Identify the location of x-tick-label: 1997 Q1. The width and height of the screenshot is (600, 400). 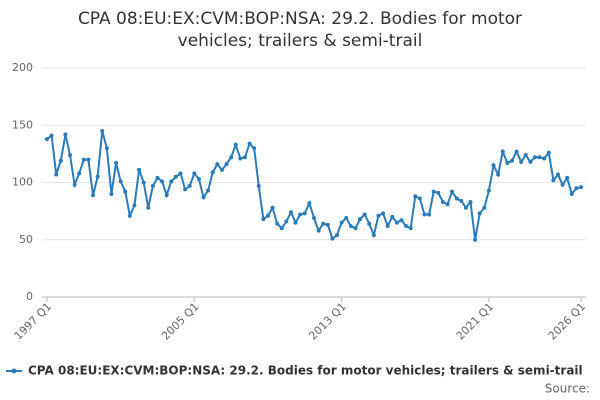
(33, 321).